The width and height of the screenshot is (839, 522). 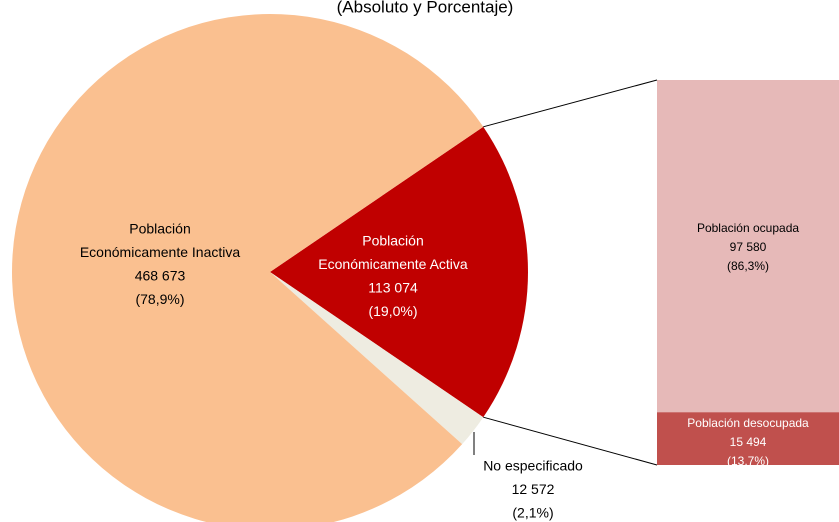 I want to click on slice-value-label: 468 673, so click(x=160, y=276).